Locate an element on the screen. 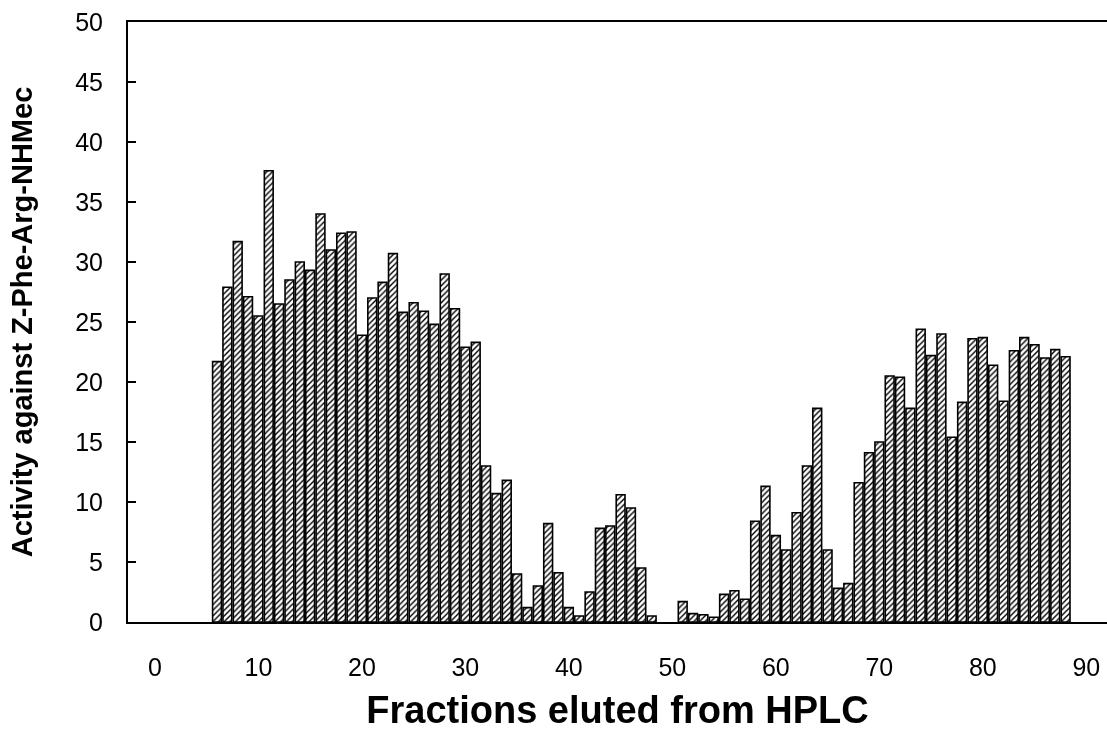  y-axis-title: Activity against Z-Phe-Arg-NHMec is located at coordinates (22, 322).